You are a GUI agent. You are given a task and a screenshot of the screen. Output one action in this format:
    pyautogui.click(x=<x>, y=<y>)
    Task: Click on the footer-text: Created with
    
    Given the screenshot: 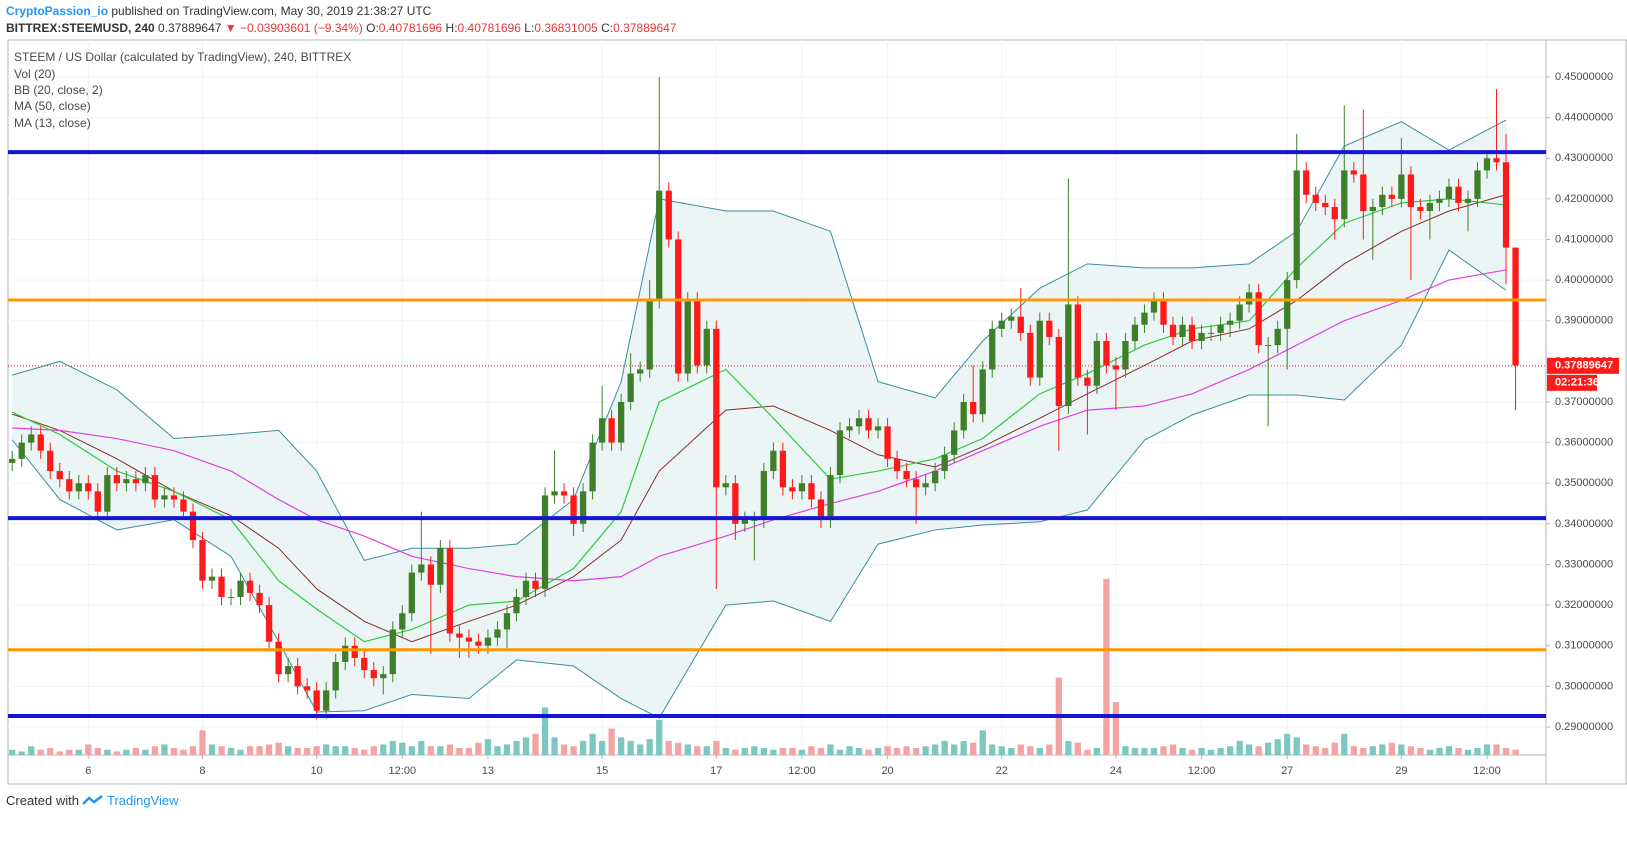 What is the action you would take?
    pyautogui.click(x=42, y=800)
    